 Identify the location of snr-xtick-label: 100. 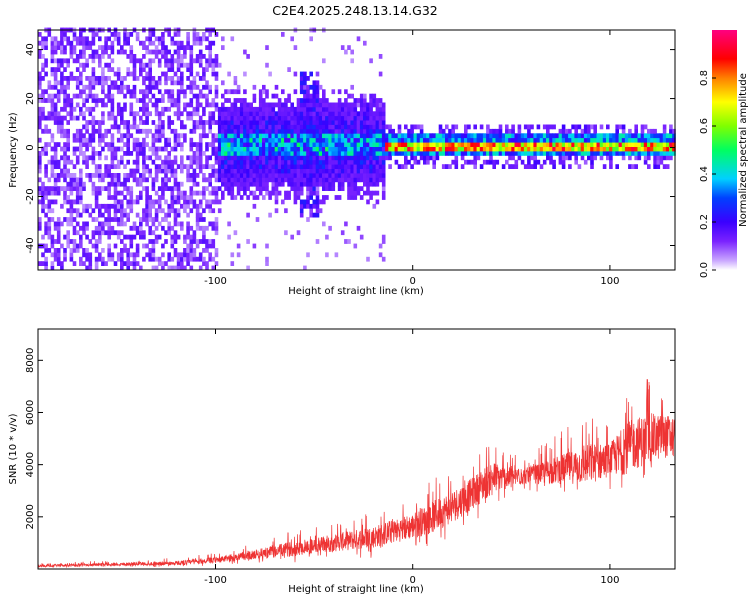
(609, 580).